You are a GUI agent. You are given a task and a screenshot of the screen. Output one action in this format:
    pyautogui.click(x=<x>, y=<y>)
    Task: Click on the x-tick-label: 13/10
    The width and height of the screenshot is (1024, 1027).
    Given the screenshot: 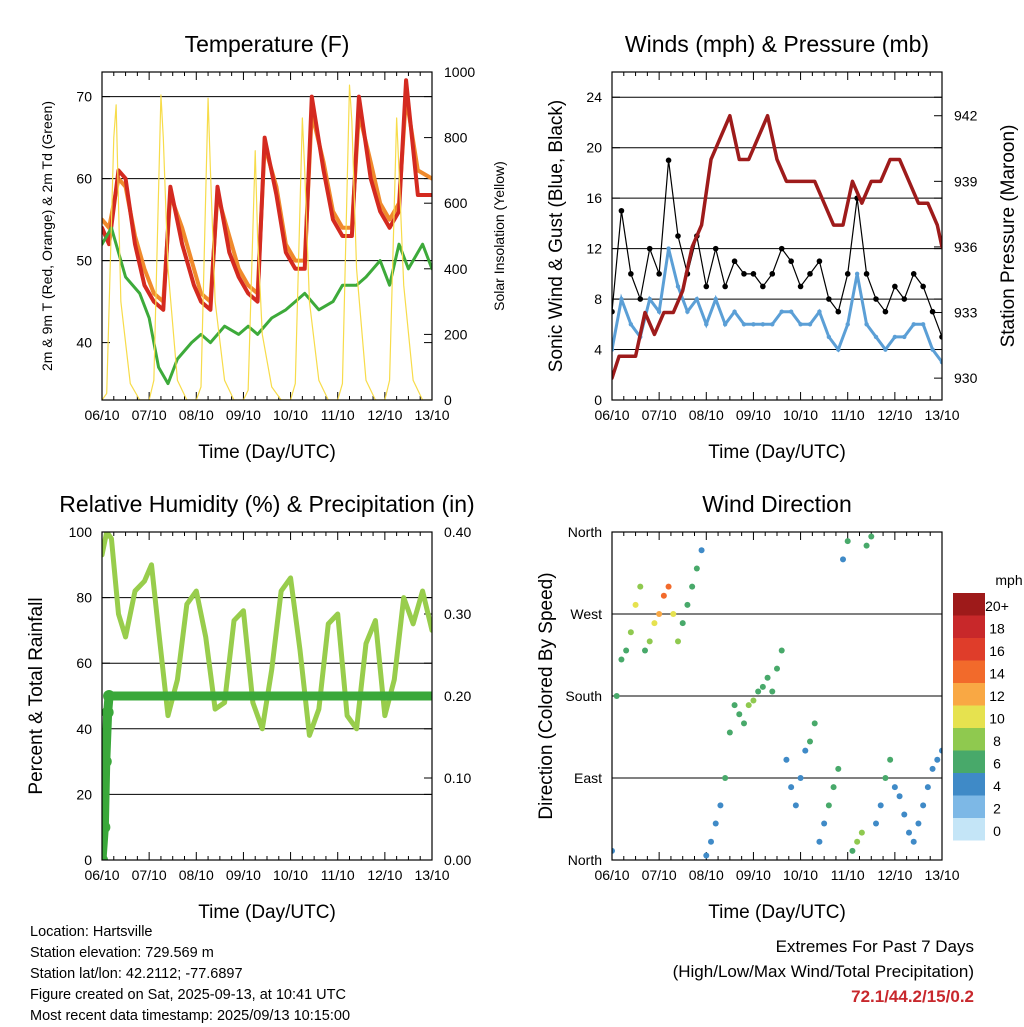 What is the action you would take?
    pyautogui.click(x=941, y=875)
    